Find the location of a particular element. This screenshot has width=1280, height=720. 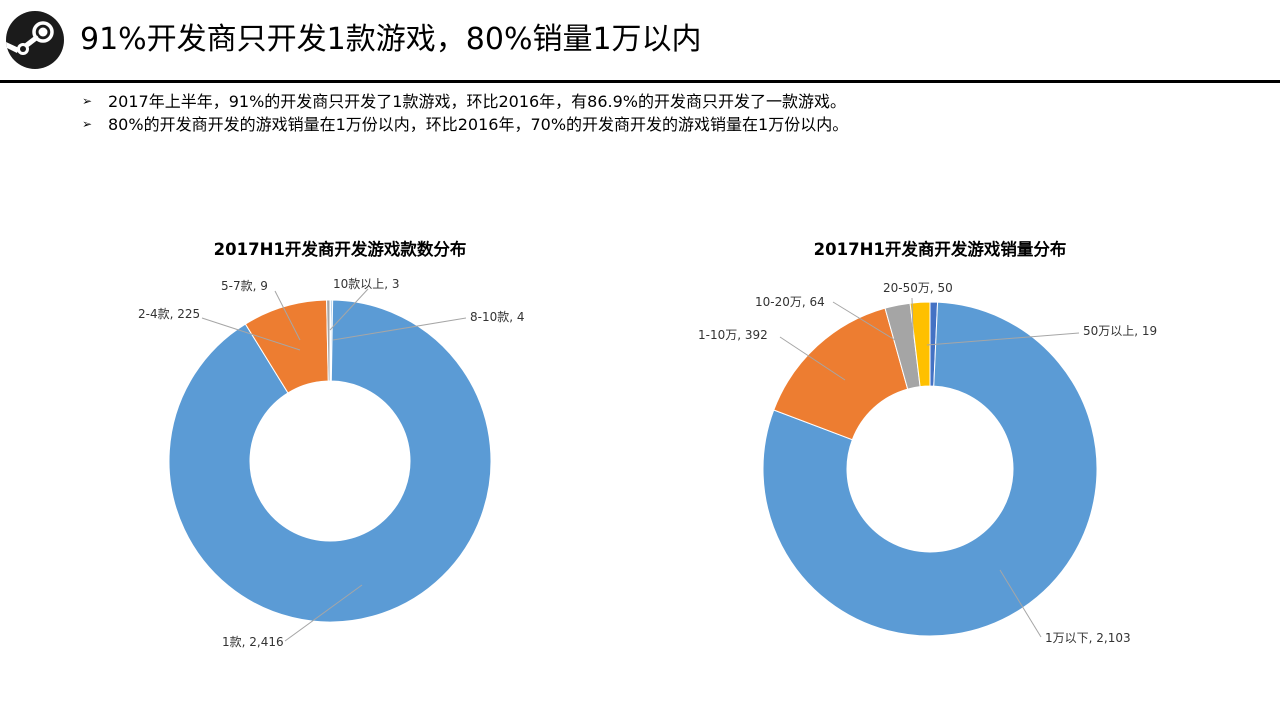

chart-1-data-label-1: 8-10款, 4 is located at coordinates (497, 317).